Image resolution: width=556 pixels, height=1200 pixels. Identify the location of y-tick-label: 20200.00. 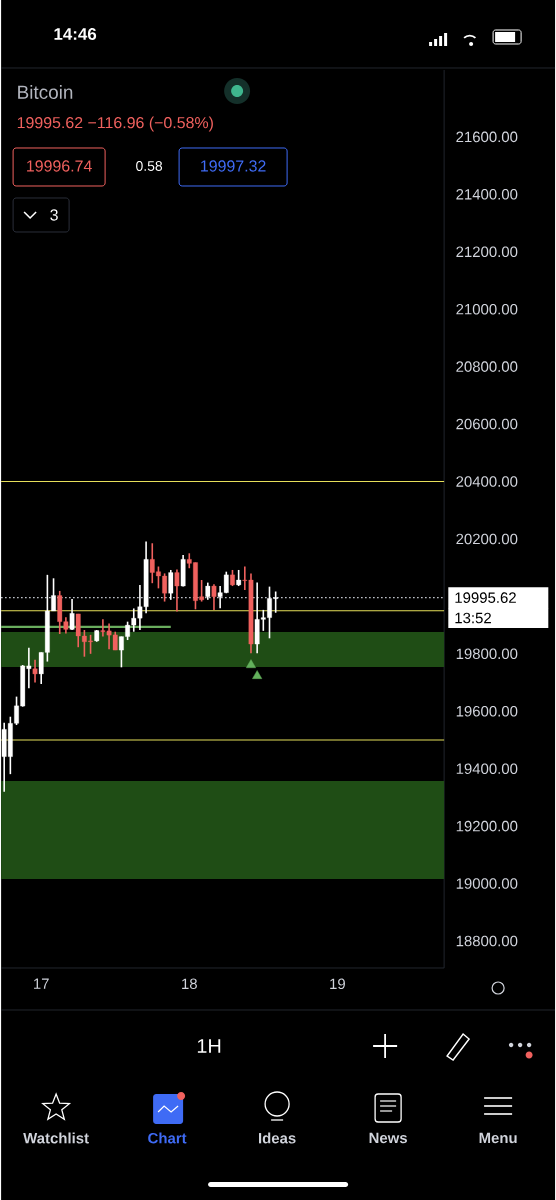
(487, 539).